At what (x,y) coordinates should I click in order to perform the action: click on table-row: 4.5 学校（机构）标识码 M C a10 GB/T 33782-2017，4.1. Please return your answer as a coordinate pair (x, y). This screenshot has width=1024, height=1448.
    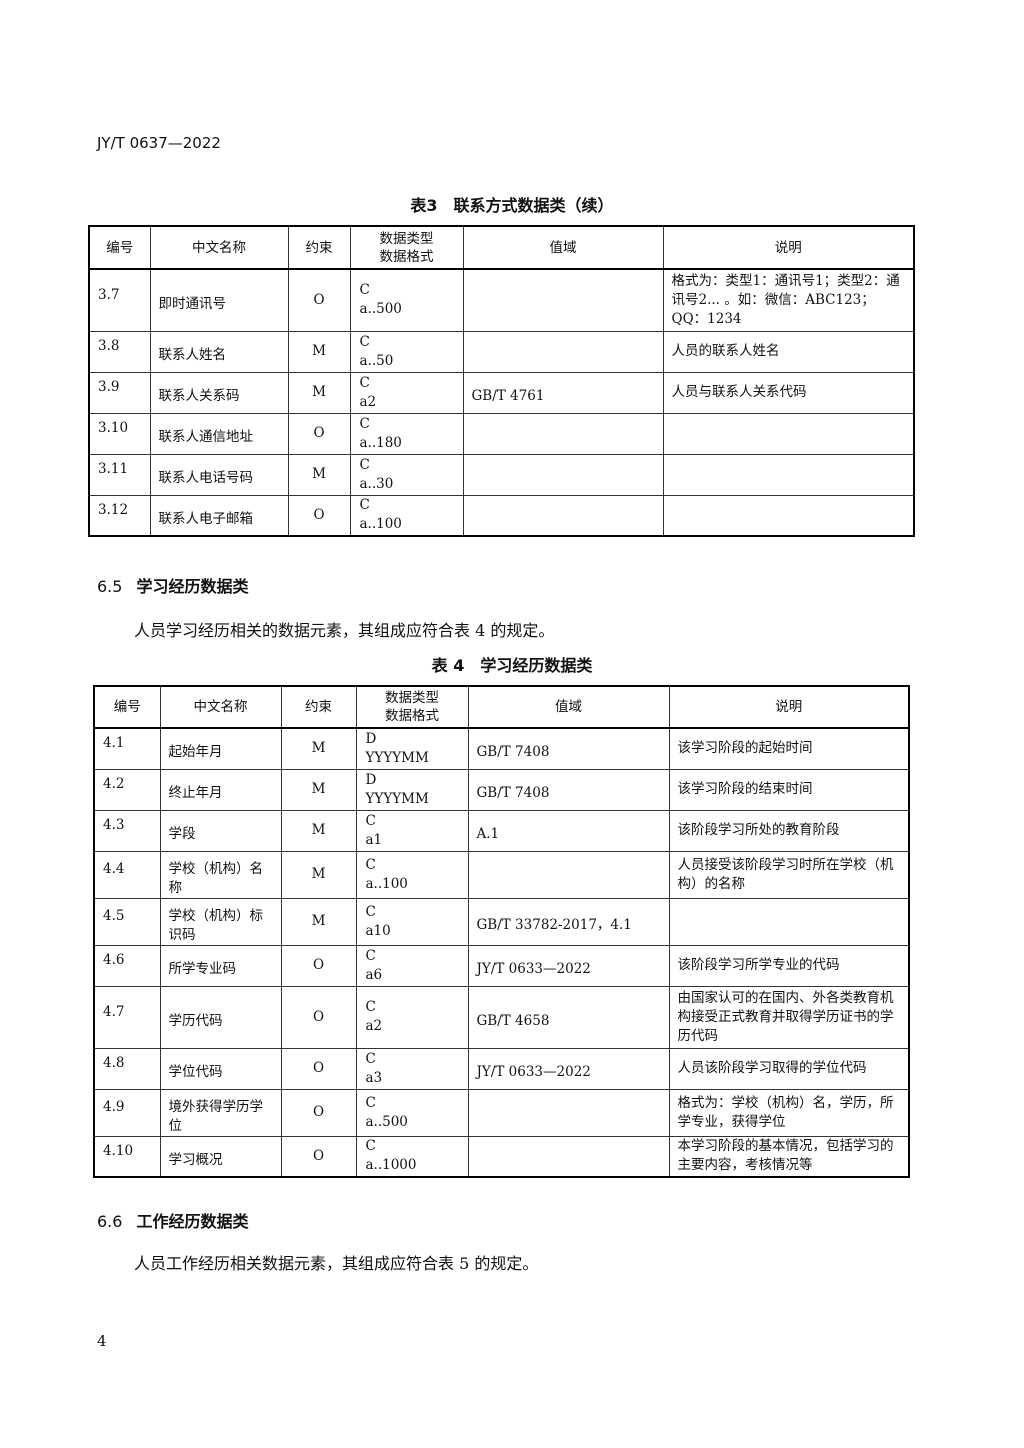
    Looking at the image, I should click on (501, 921).